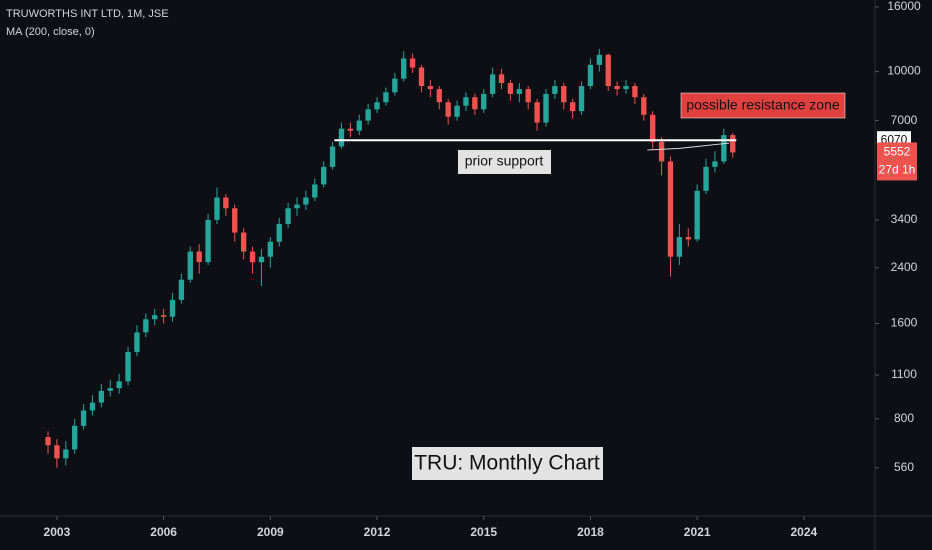 The image size is (932, 550). What do you see at coordinates (897, 152) in the screenshot?
I see `last-price-label: 5552` at bounding box center [897, 152].